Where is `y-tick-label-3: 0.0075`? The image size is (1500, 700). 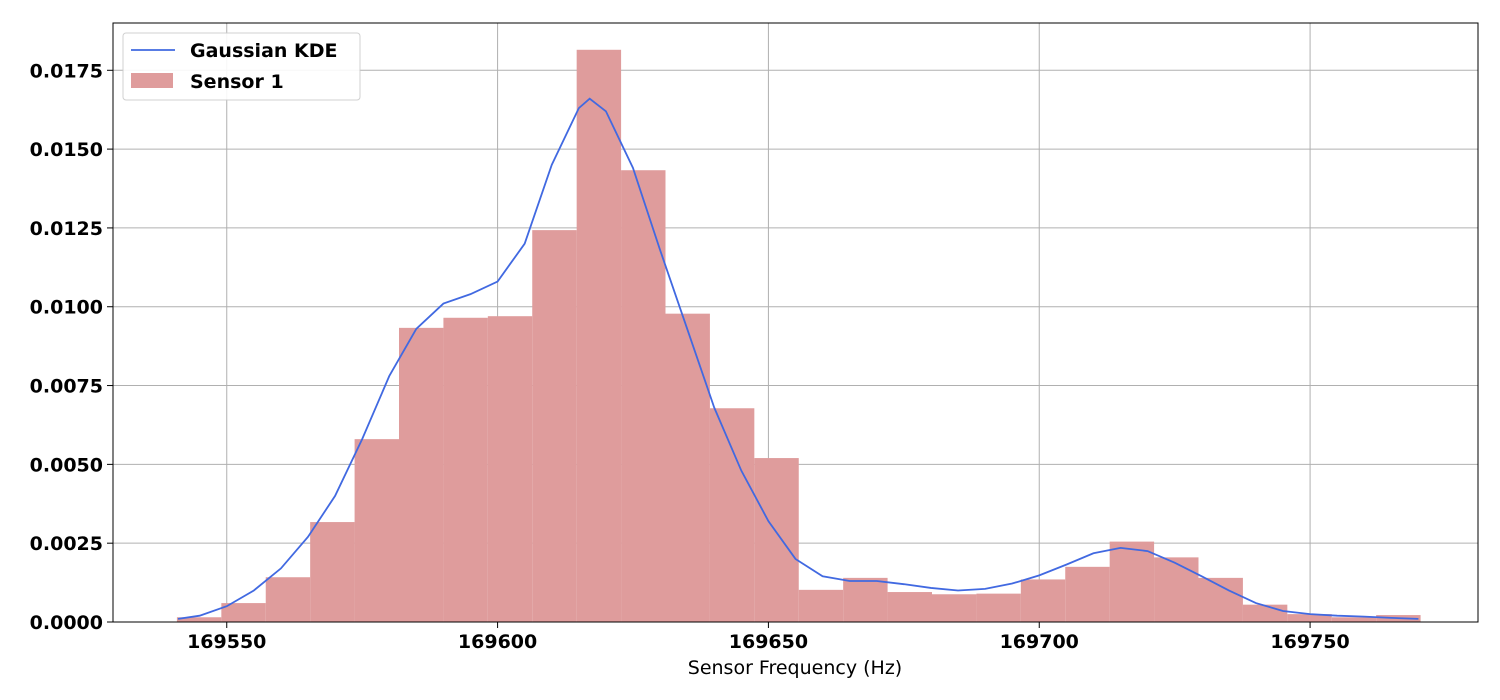 y-tick-label-3: 0.0075 is located at coordinates (66, 387).